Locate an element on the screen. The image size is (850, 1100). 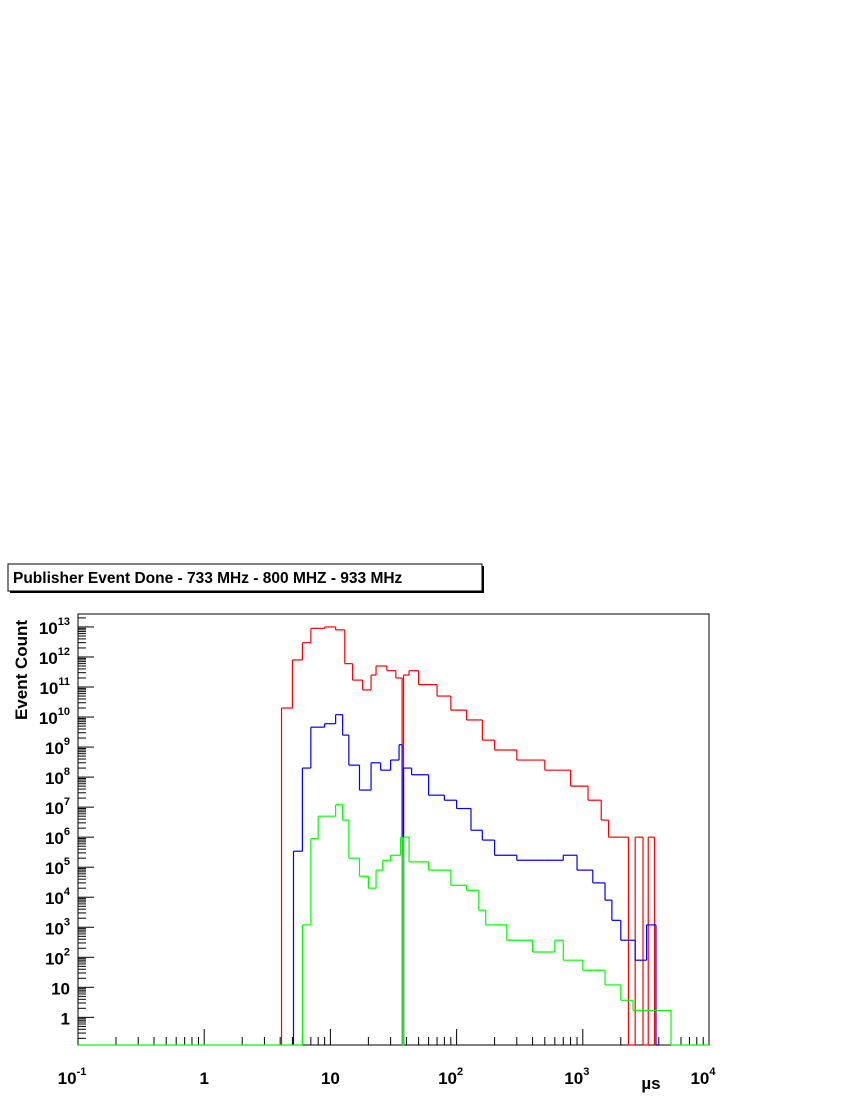
y-tick-label: 10³ is located at coordinates (57, 927).